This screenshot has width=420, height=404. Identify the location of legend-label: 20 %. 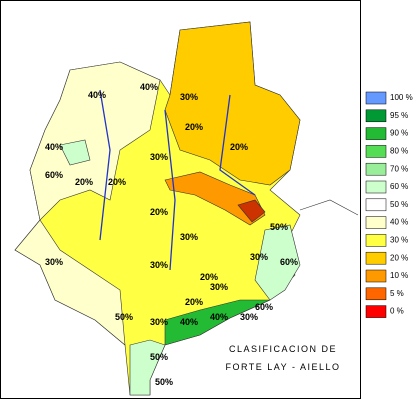
(399, 257).